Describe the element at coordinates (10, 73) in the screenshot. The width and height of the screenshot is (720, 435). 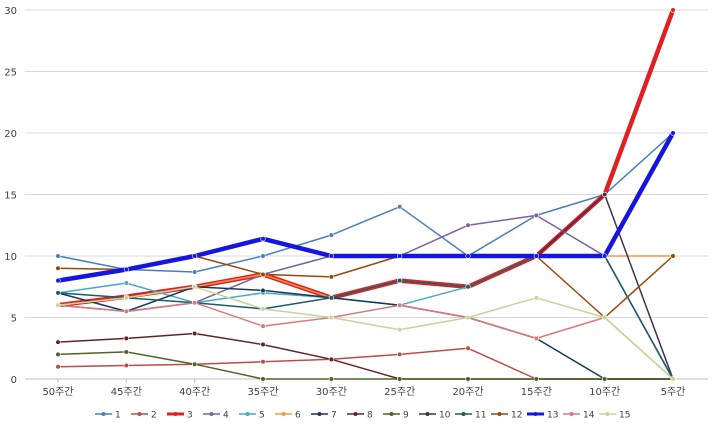
I see `y-tick-label: 25` at that location.